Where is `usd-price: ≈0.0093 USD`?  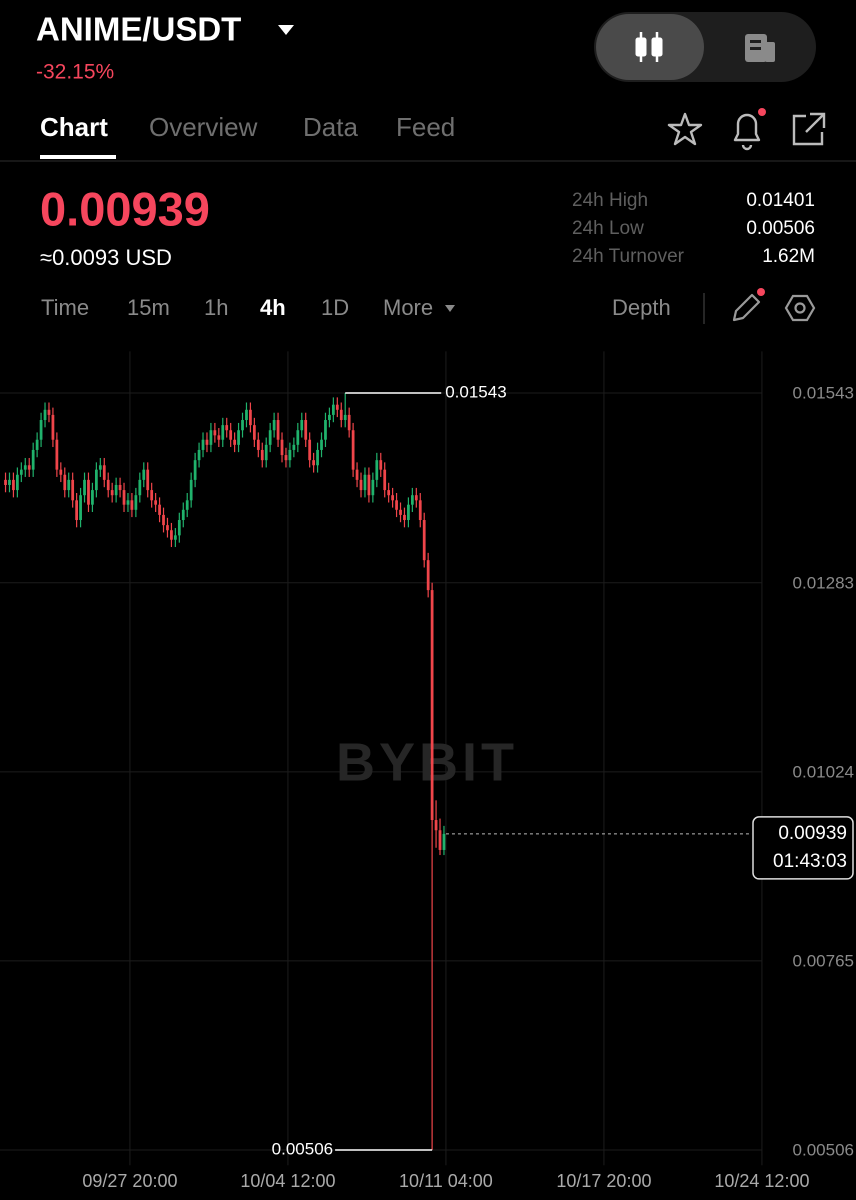
usd-price: ≈0.0093 USD is located at coordinates (106, 257).